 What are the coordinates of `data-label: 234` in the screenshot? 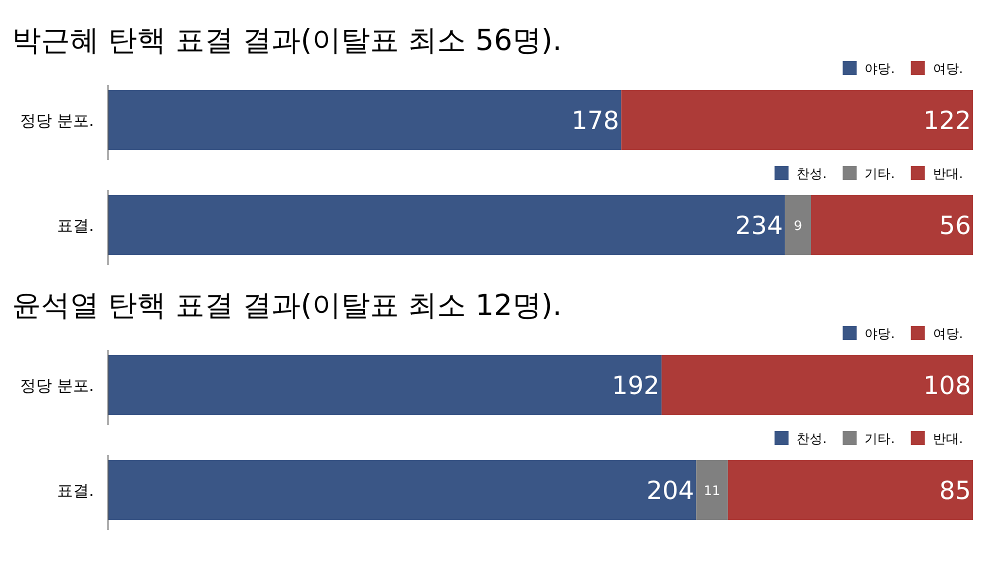 It's located at (759, 225).